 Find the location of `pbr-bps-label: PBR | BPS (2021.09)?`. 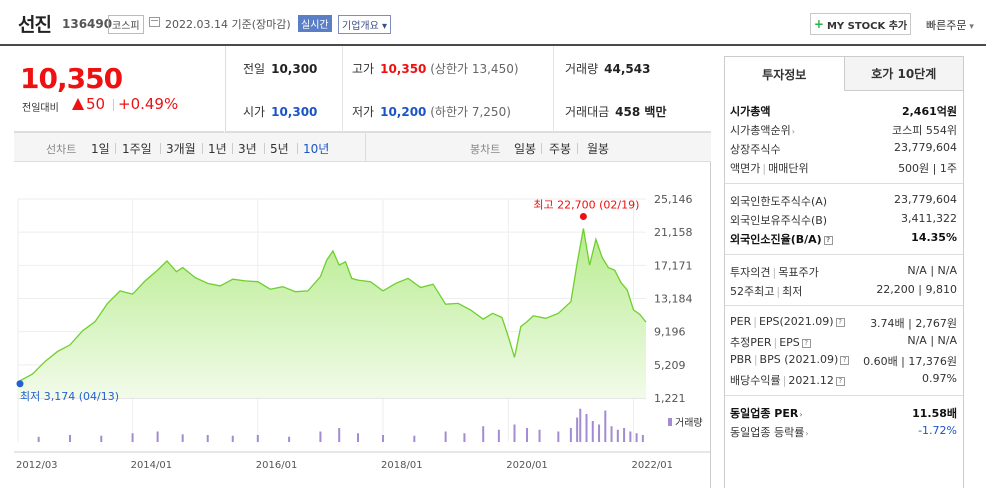

pbr-bps-label: PBR | BPS (2021.09)? is located at coordinates (790, 359).